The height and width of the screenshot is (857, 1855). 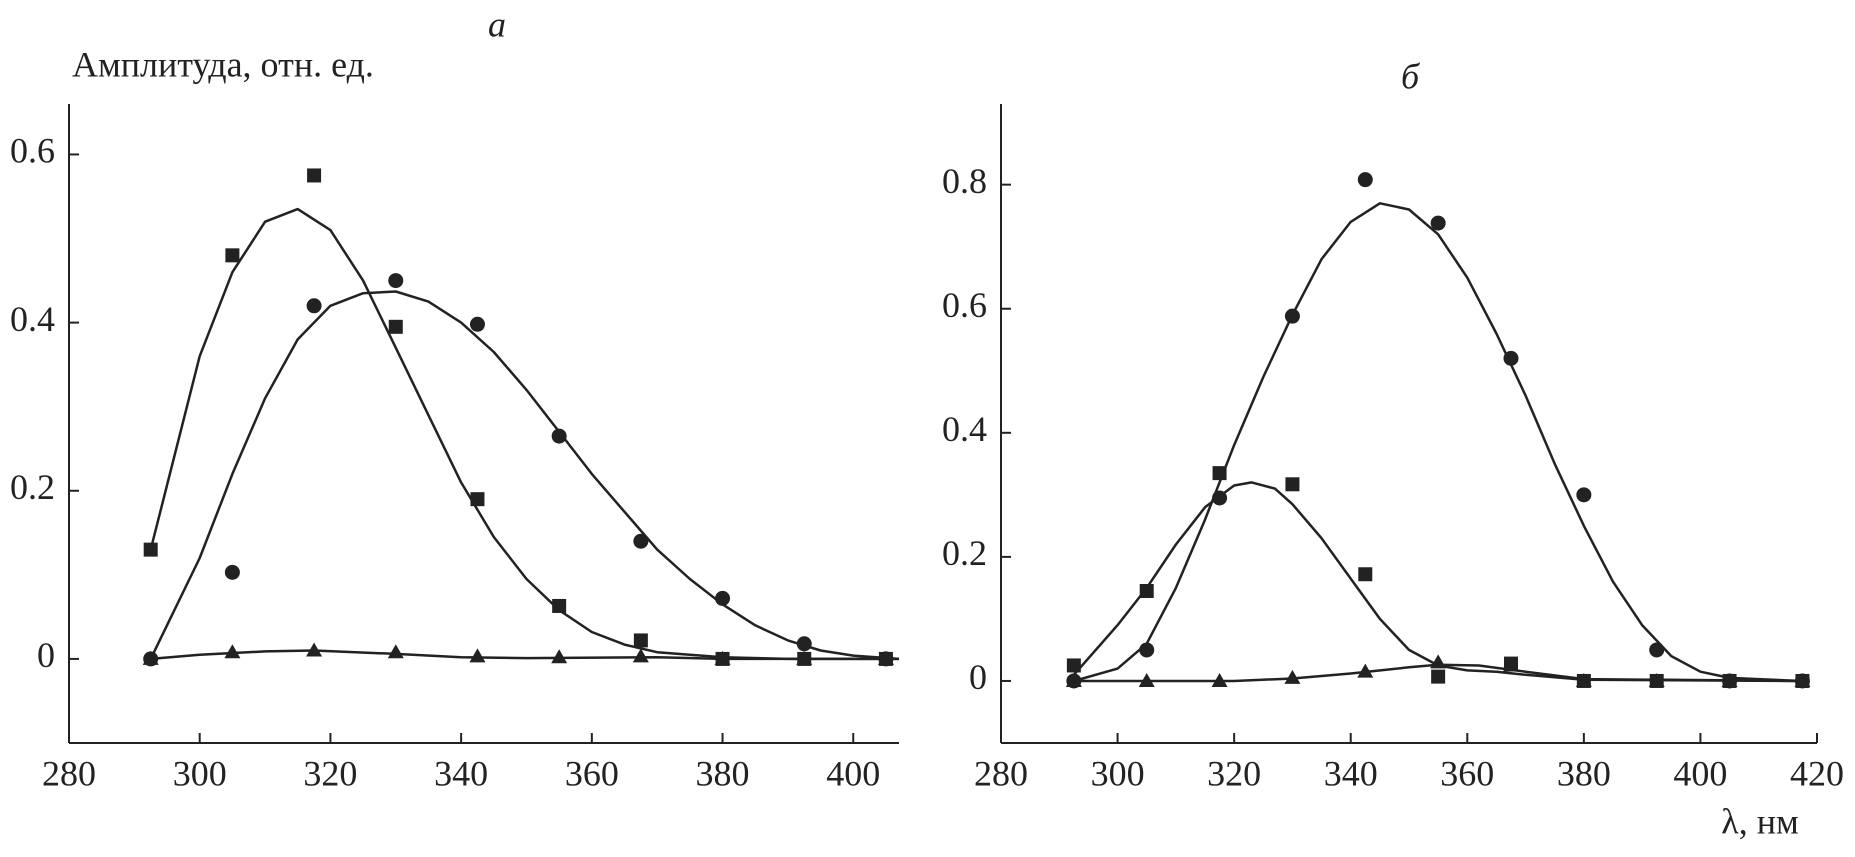 What do you see at coordinates (1817, 773) in the screenshot?
I see `x-tick-label: 420` at bounding box center [1817, 773].